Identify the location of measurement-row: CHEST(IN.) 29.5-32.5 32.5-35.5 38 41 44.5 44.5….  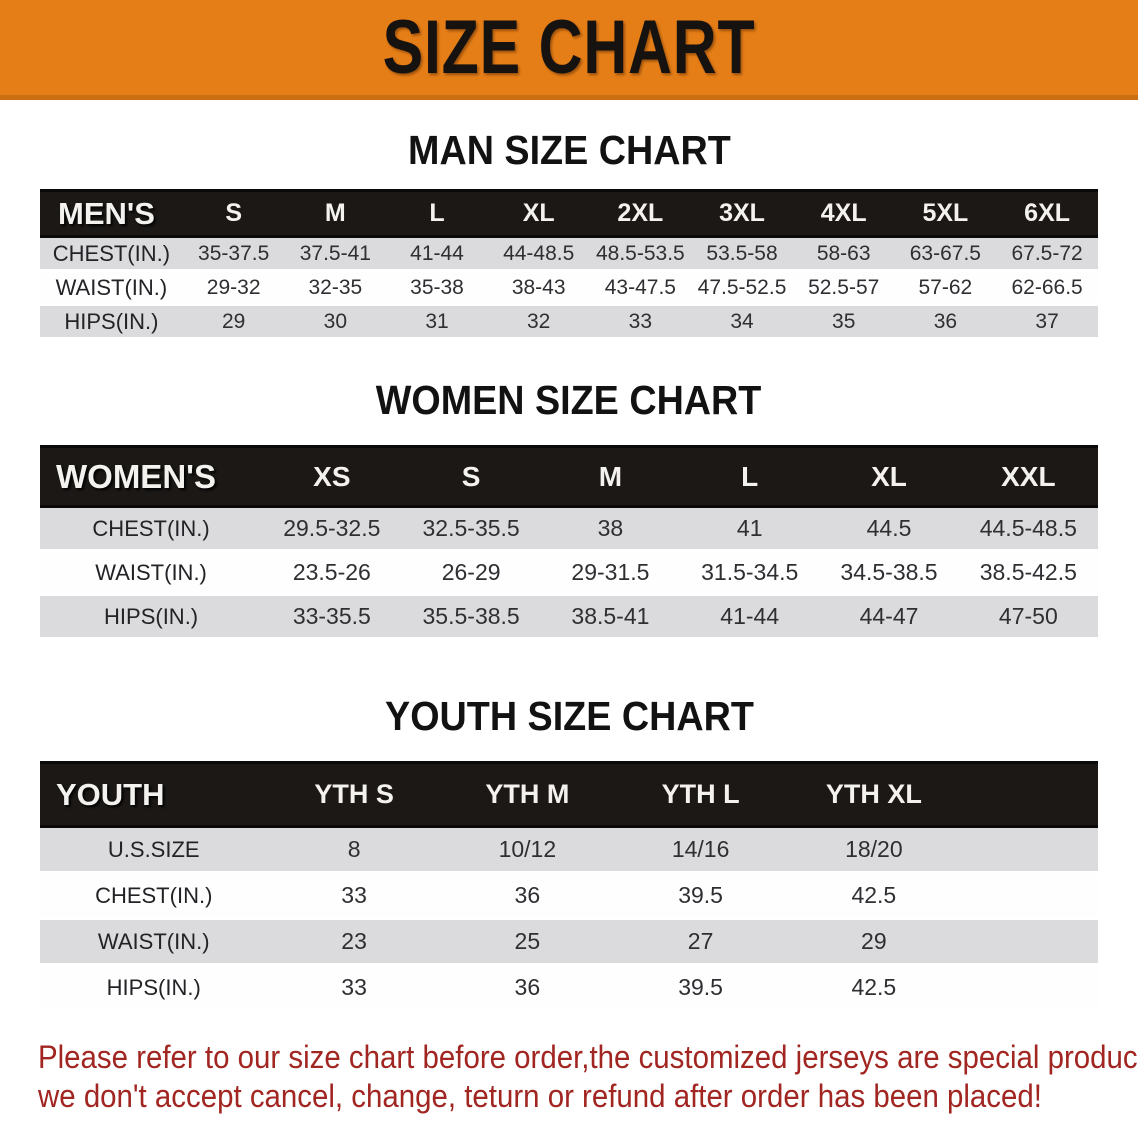
(569, 529).